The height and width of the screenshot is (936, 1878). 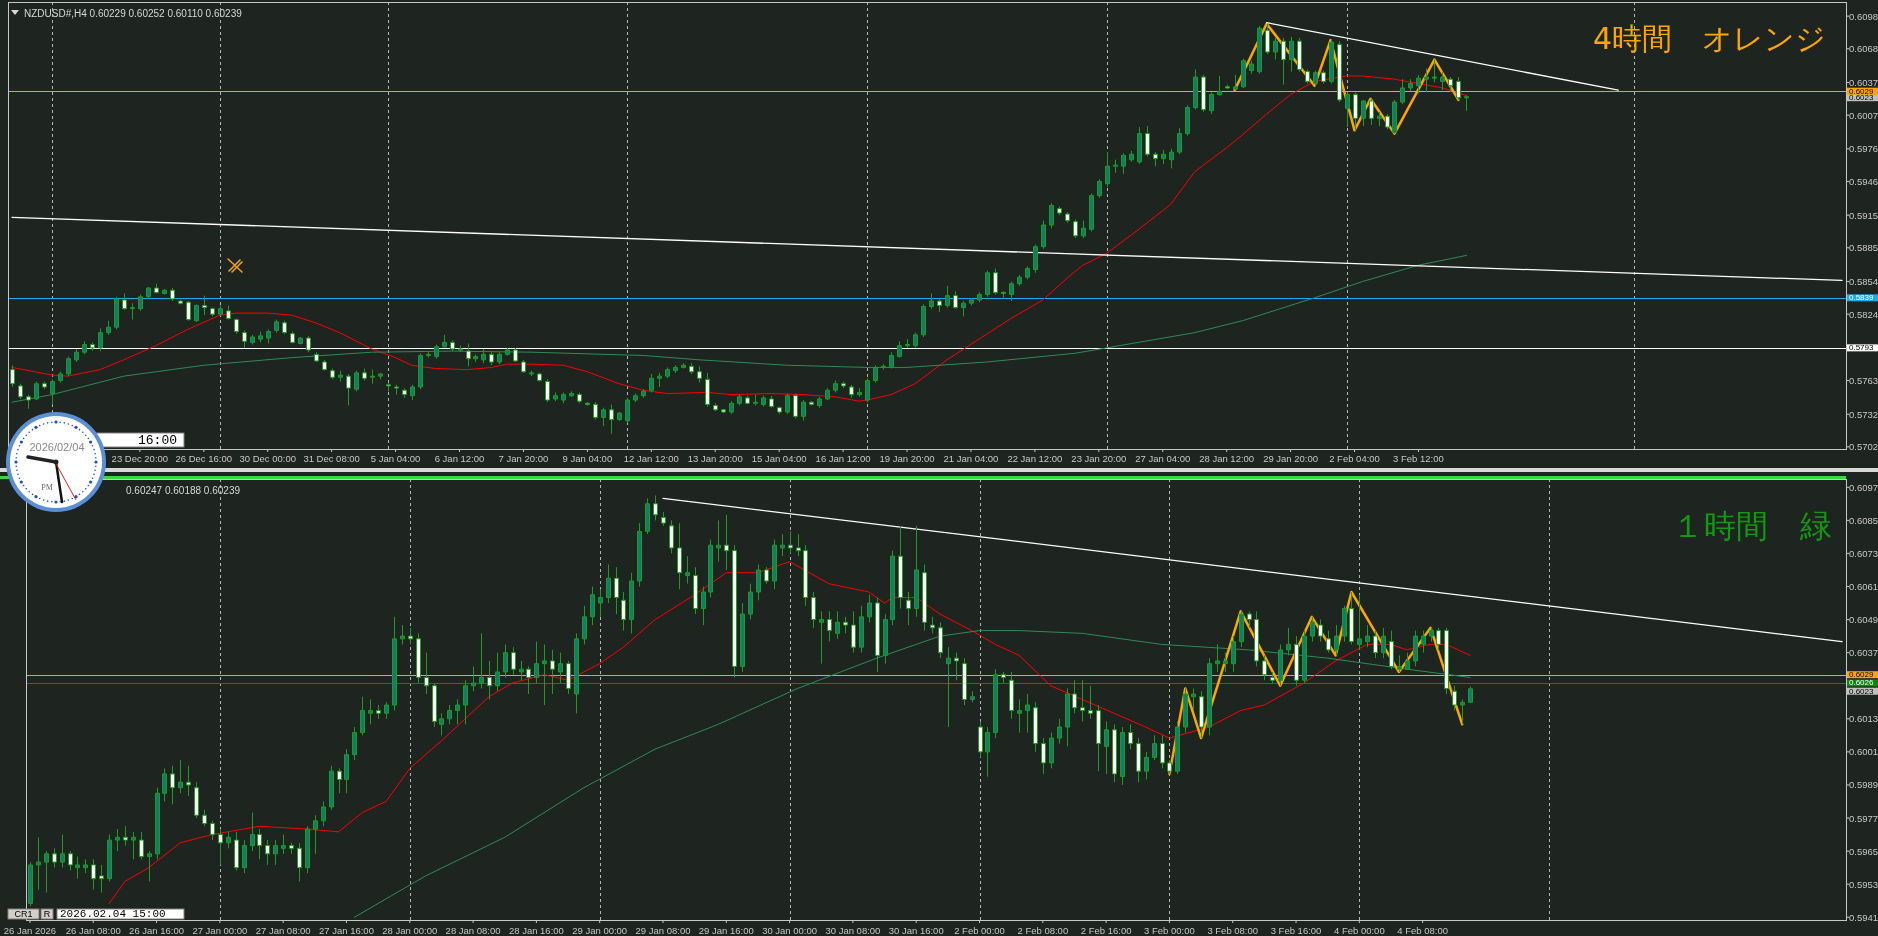 I want to click on y-tick-label: 0.5702, so click(x=1863, y=447).